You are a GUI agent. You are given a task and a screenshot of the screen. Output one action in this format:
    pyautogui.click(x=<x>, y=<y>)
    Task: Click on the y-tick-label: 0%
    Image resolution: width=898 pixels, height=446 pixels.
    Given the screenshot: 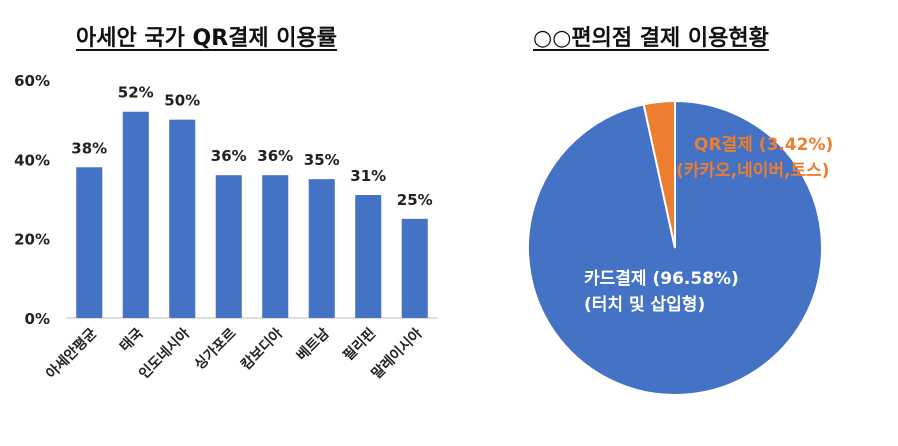 What is the action you would take?
    pyautogui.click(x=37, y=319)
    